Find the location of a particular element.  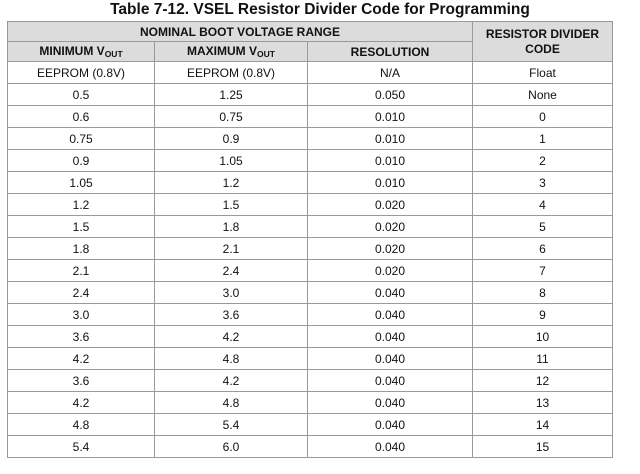

resistor-divider-code-cell: 9 is located at coordinates (542, 314).